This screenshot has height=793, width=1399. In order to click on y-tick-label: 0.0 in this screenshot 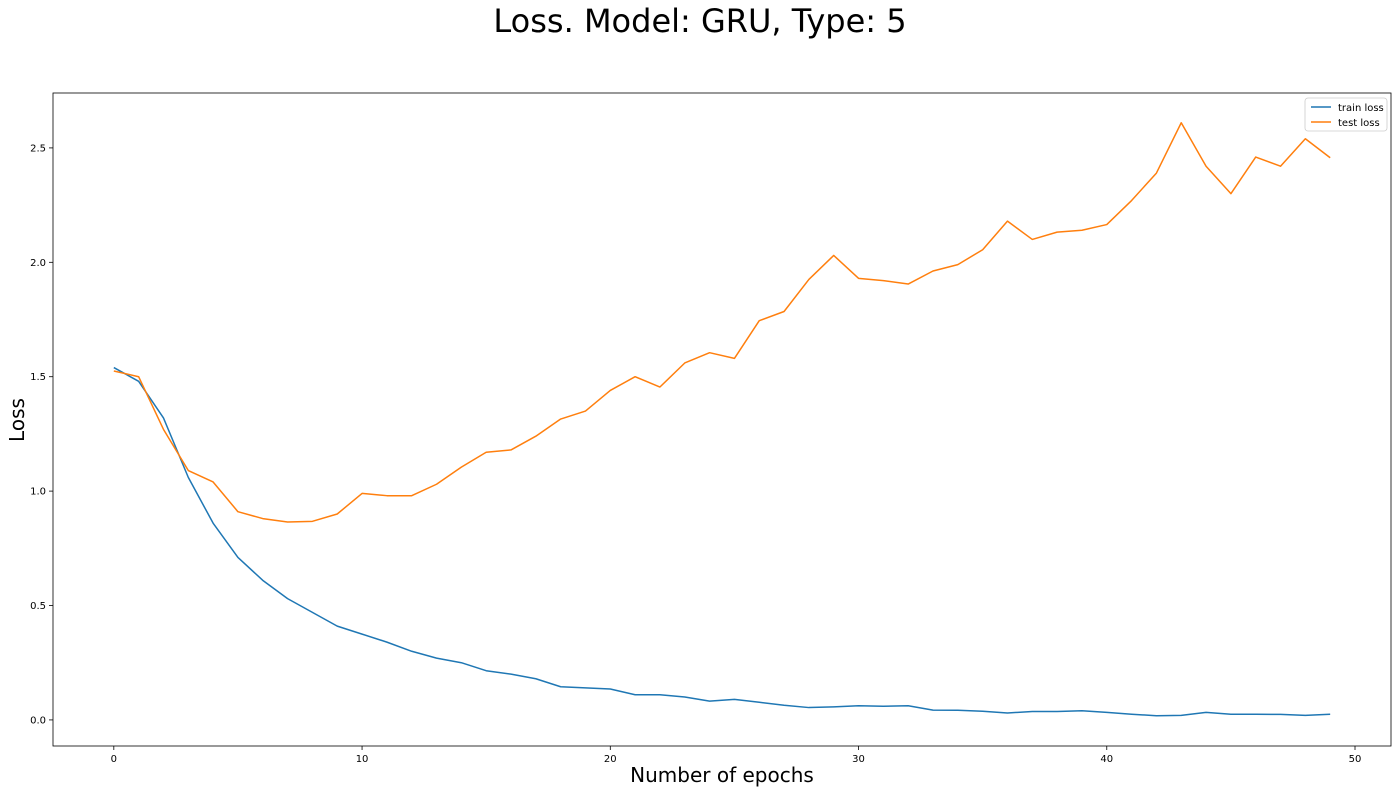, I will do `click(38, 720)`.